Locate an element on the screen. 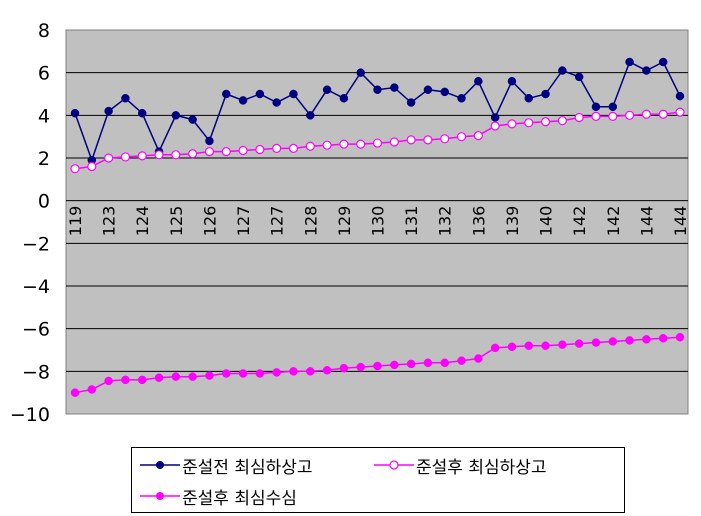  y-tick-label: 8 is located at coordinates (44, 31).